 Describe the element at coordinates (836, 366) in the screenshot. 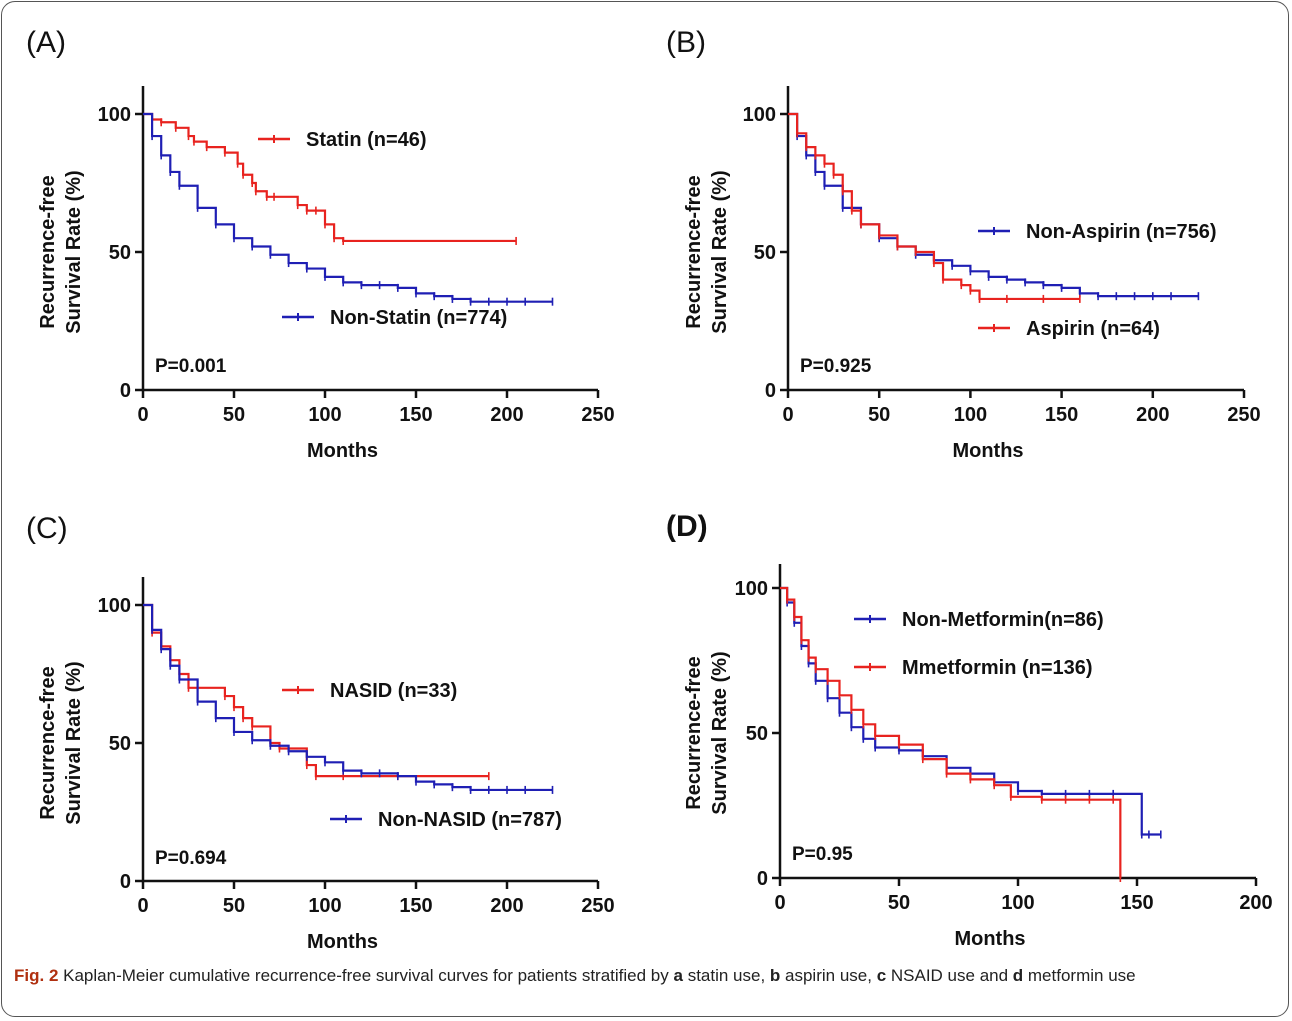

I see `p-value: P=0.925` at that location.